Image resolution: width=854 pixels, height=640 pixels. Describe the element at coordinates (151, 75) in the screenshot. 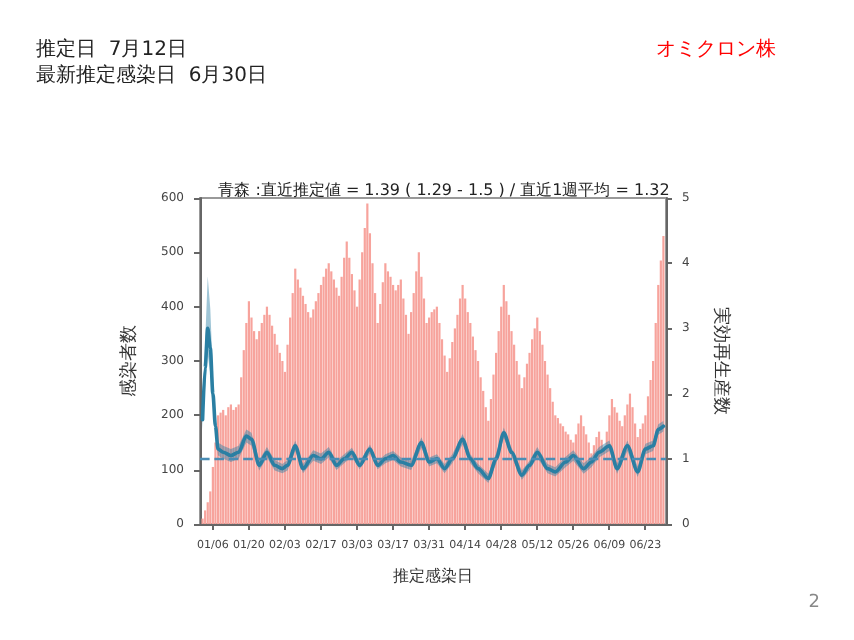

I see `text: 最新推定感染日 6月30日` at that location.